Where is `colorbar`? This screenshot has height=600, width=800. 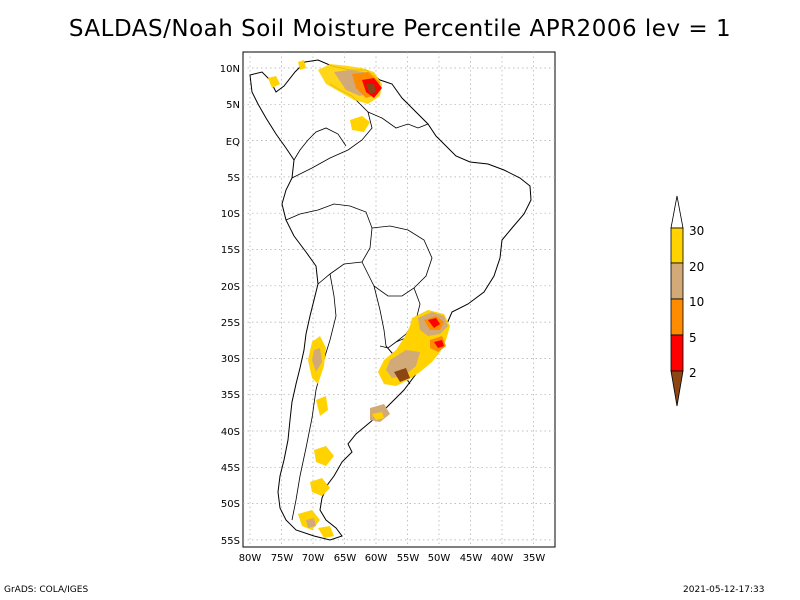 colorbar is located at coordinates (677, 301).